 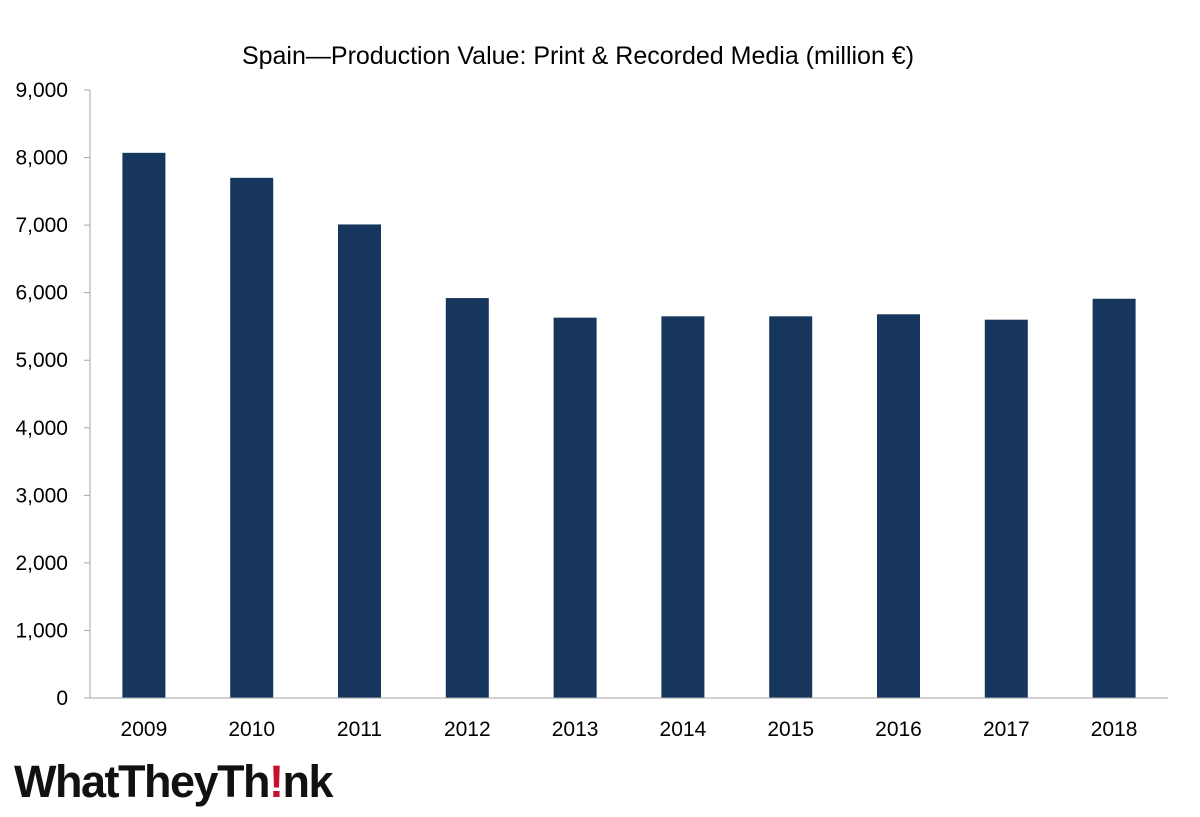 I want to click on y-tick-label: 1,000, so click(x=41, y=630).